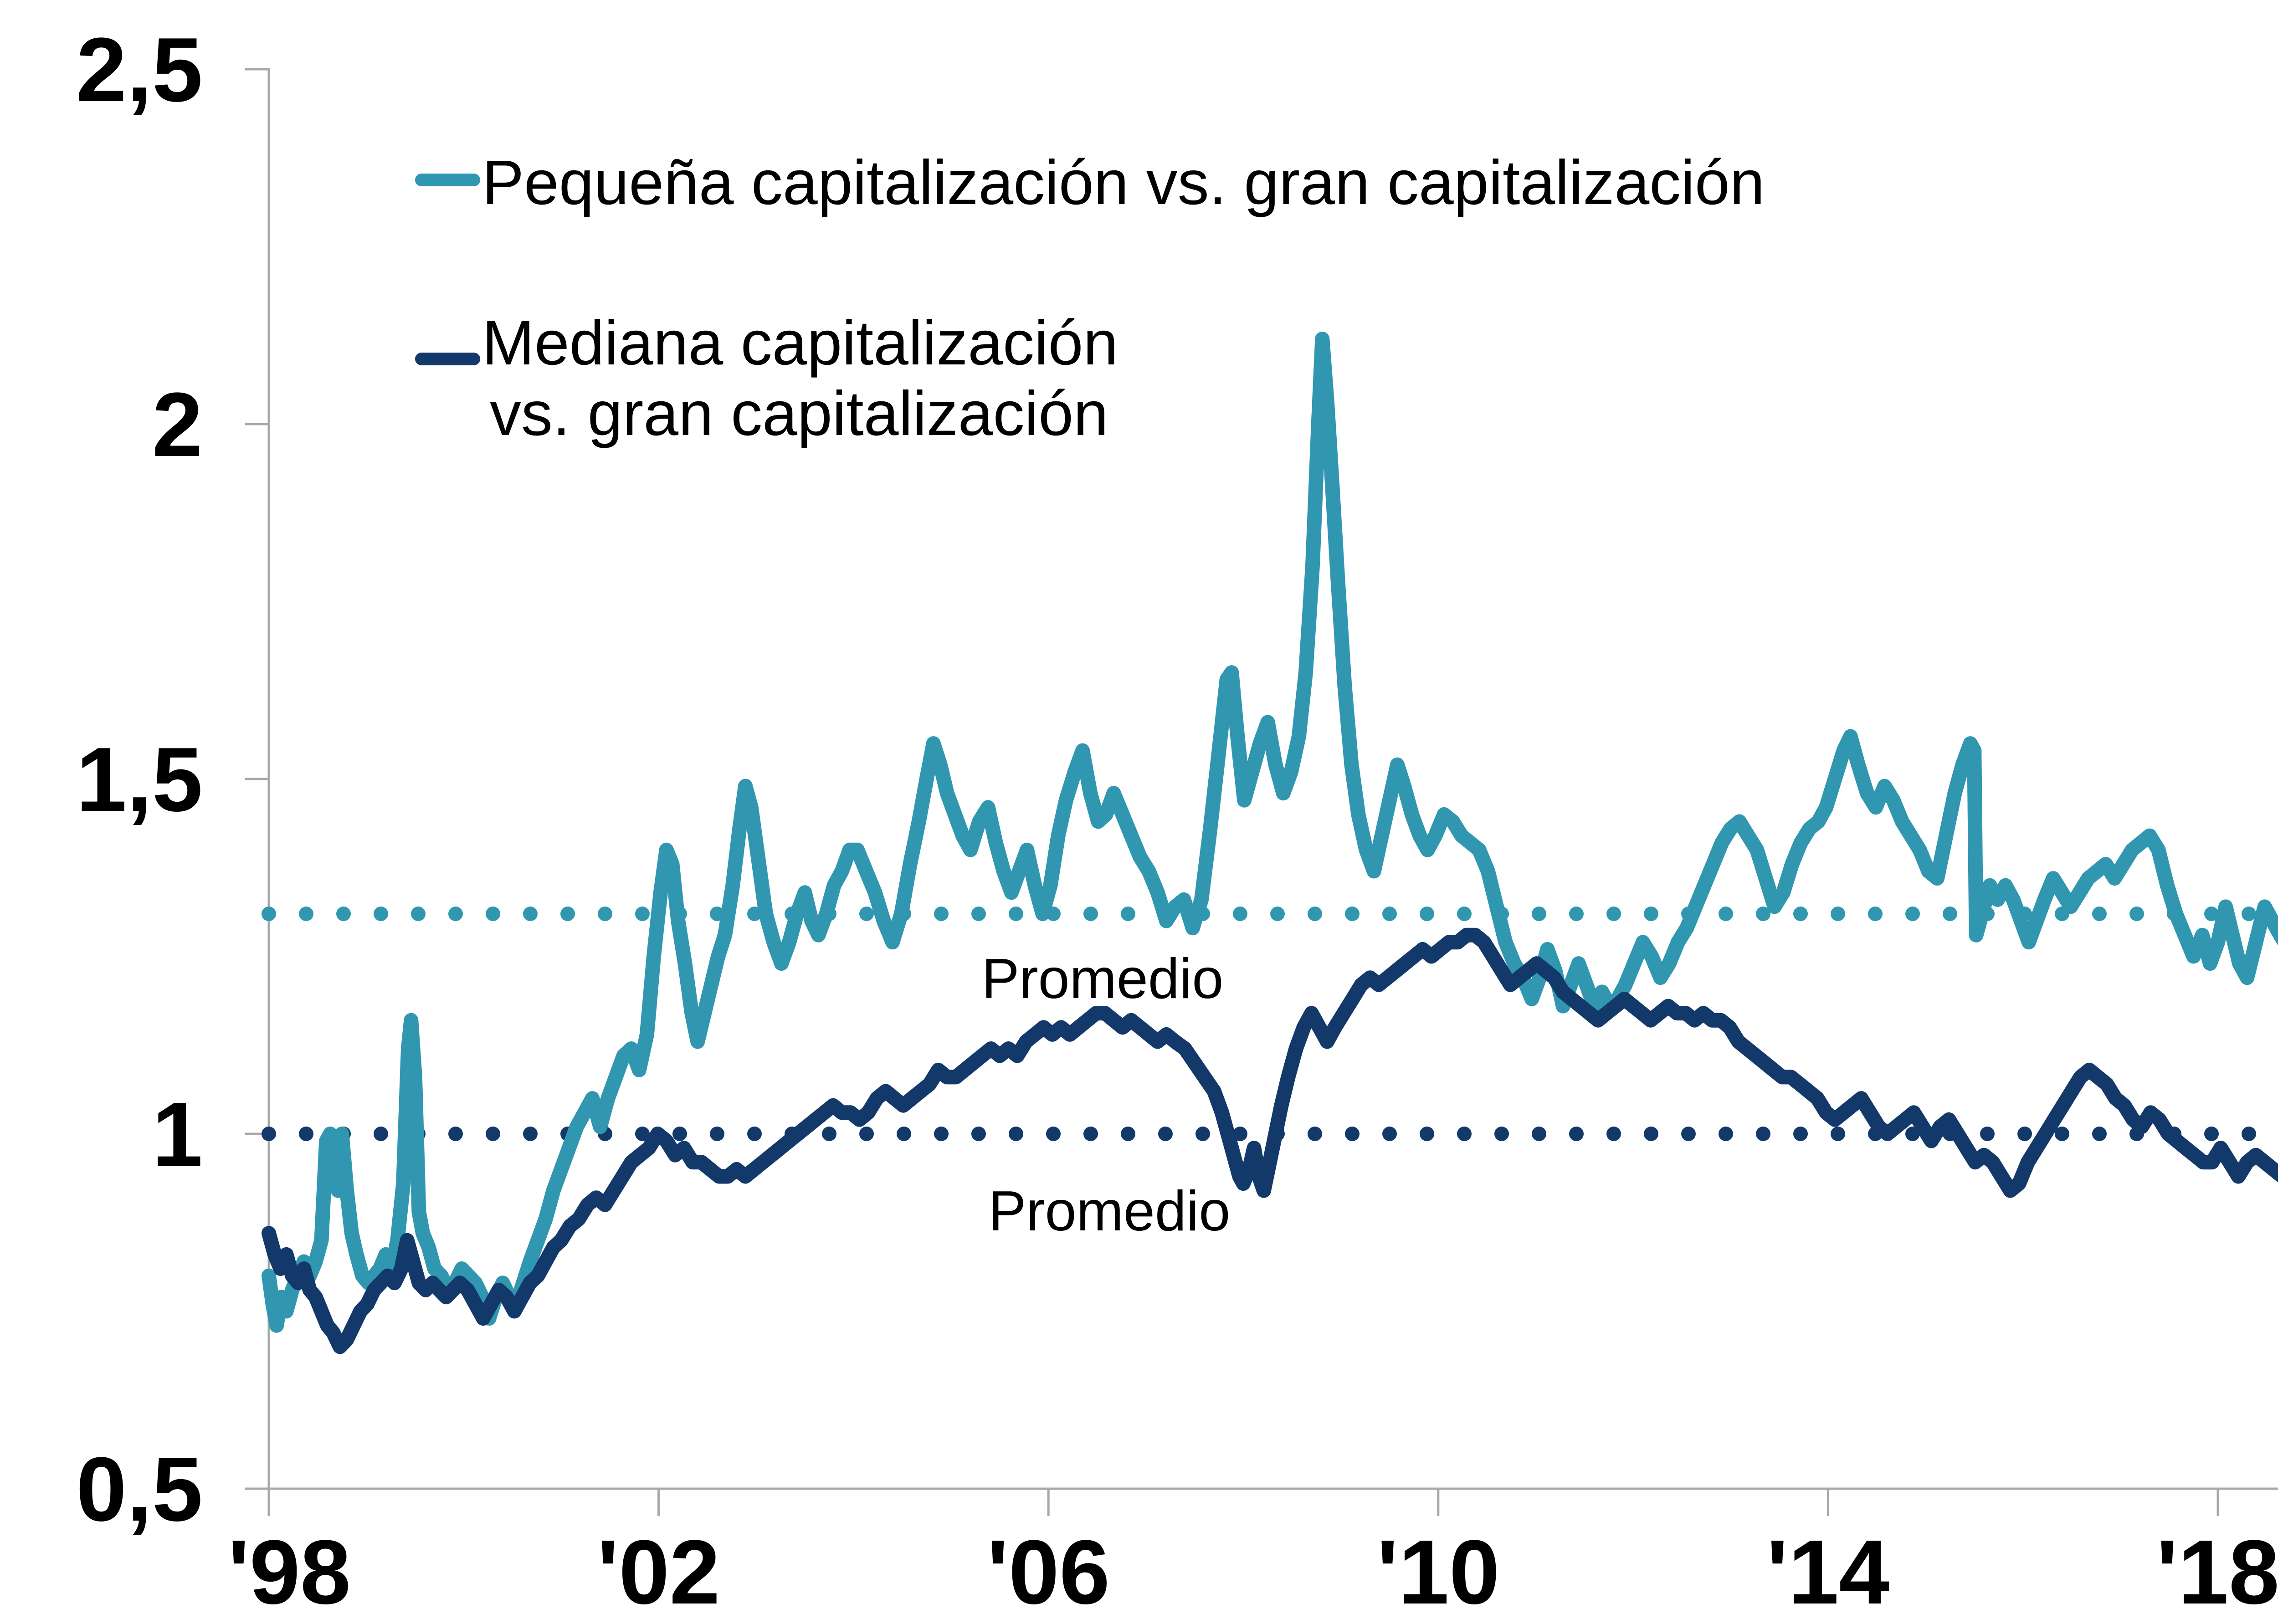 The image size is (2278, 1624). I want to click on x-axis-tick-labels: '98'02'06'10'14'18'22, so click(1253, 1573).